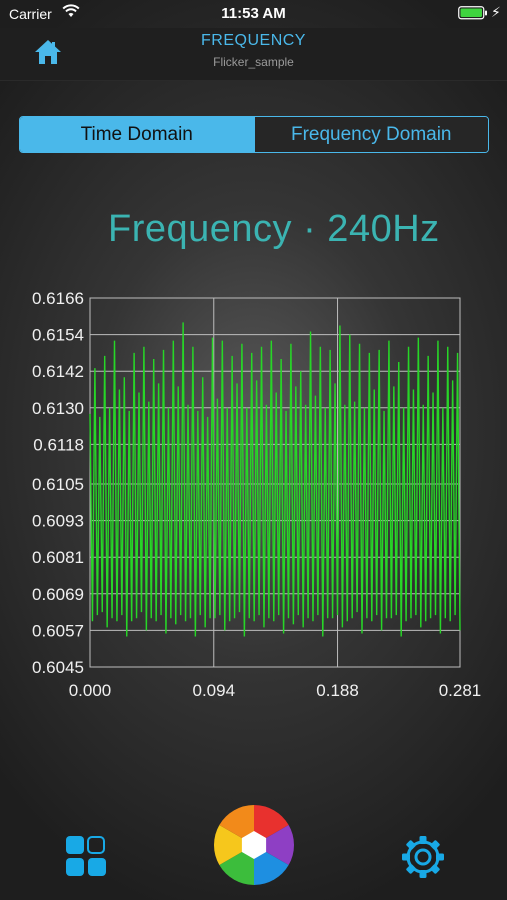 Image resolution: width=507 pixels, height=900 pixels. I want to click on page-subtitle: Flicker_sample, so click(253, 62).